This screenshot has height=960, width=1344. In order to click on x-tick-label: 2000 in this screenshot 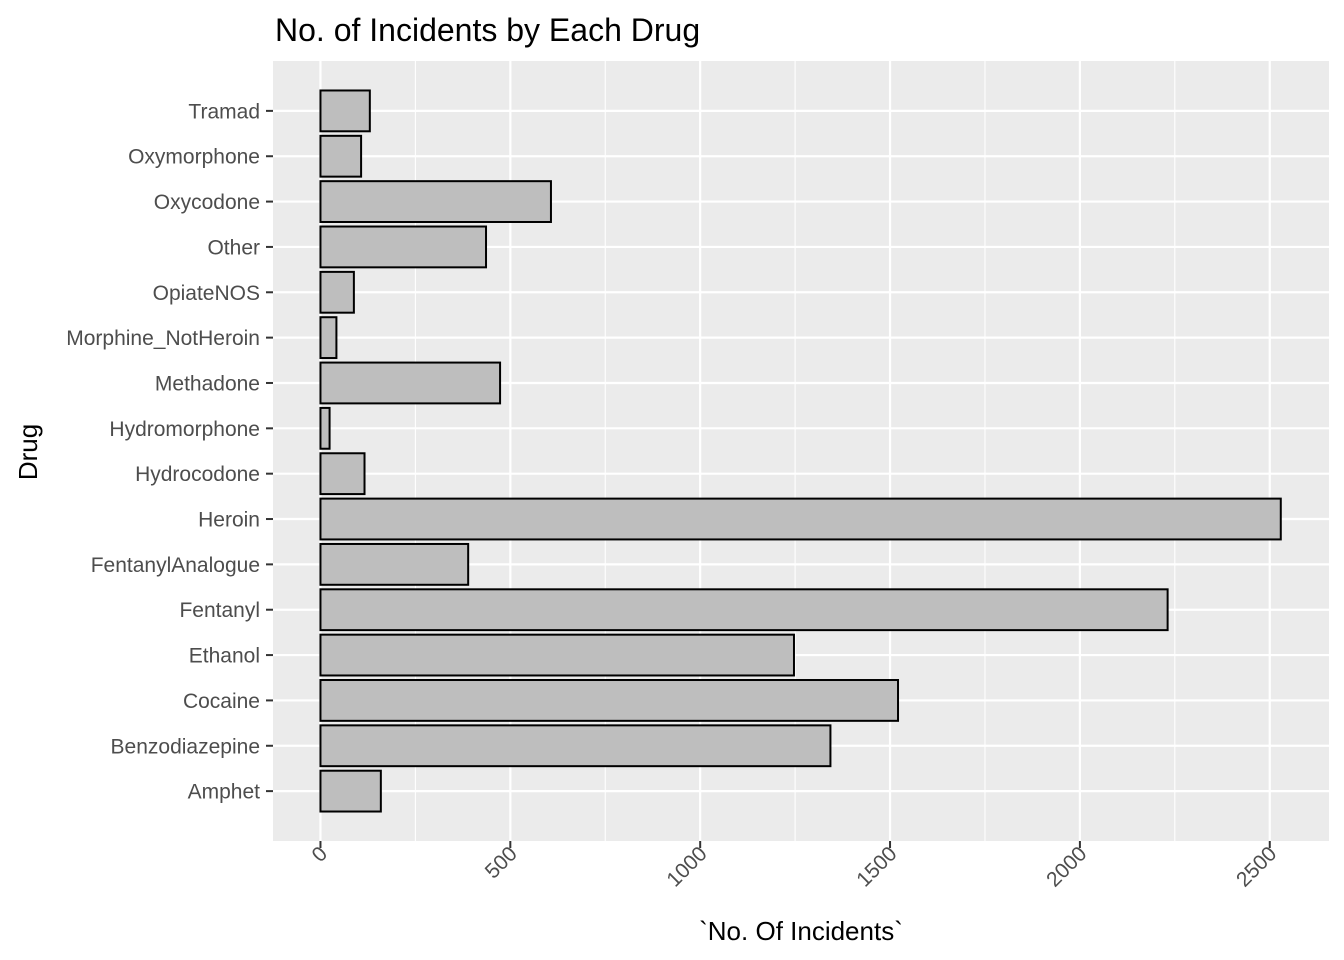, I will do `click(1066, 866)`.